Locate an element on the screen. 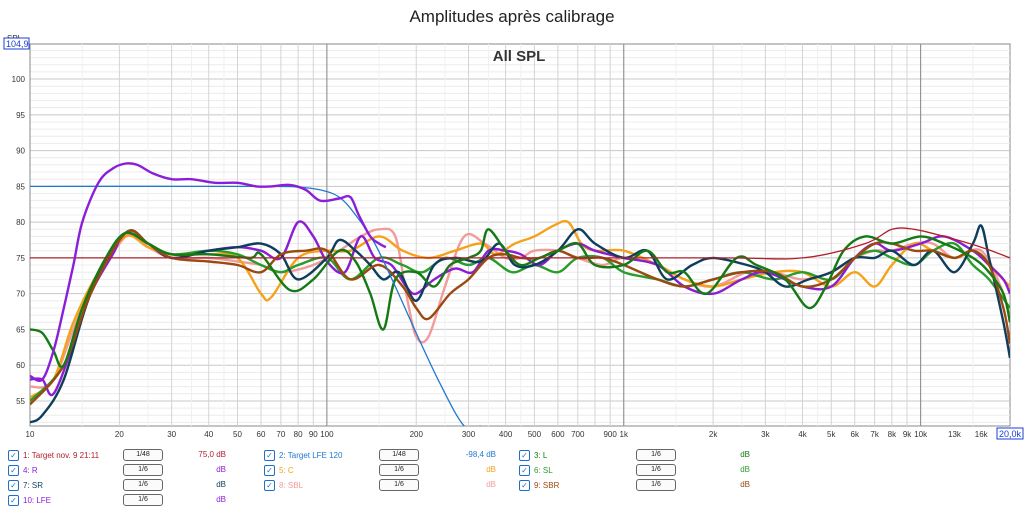 Image resolution: width=1024 pixels, height=509 pixels. x-tick-label: 10 is located at coordinates (30, 434).